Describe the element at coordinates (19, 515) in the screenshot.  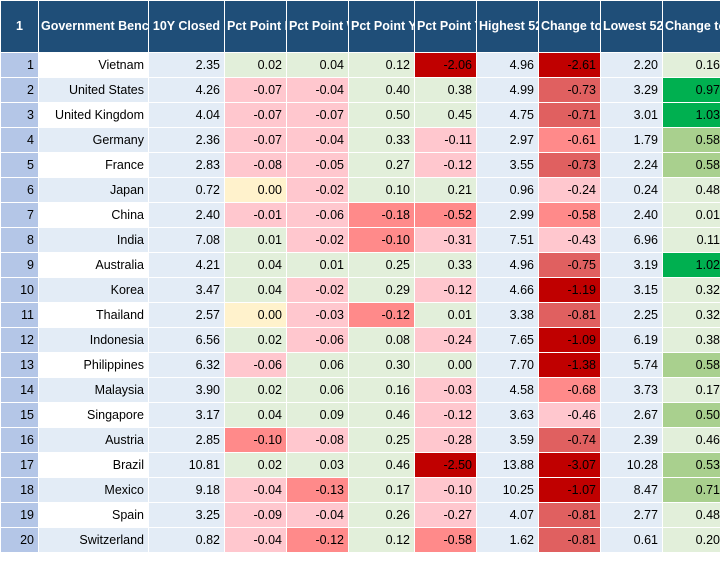
I see `row-index: 19` at that location.